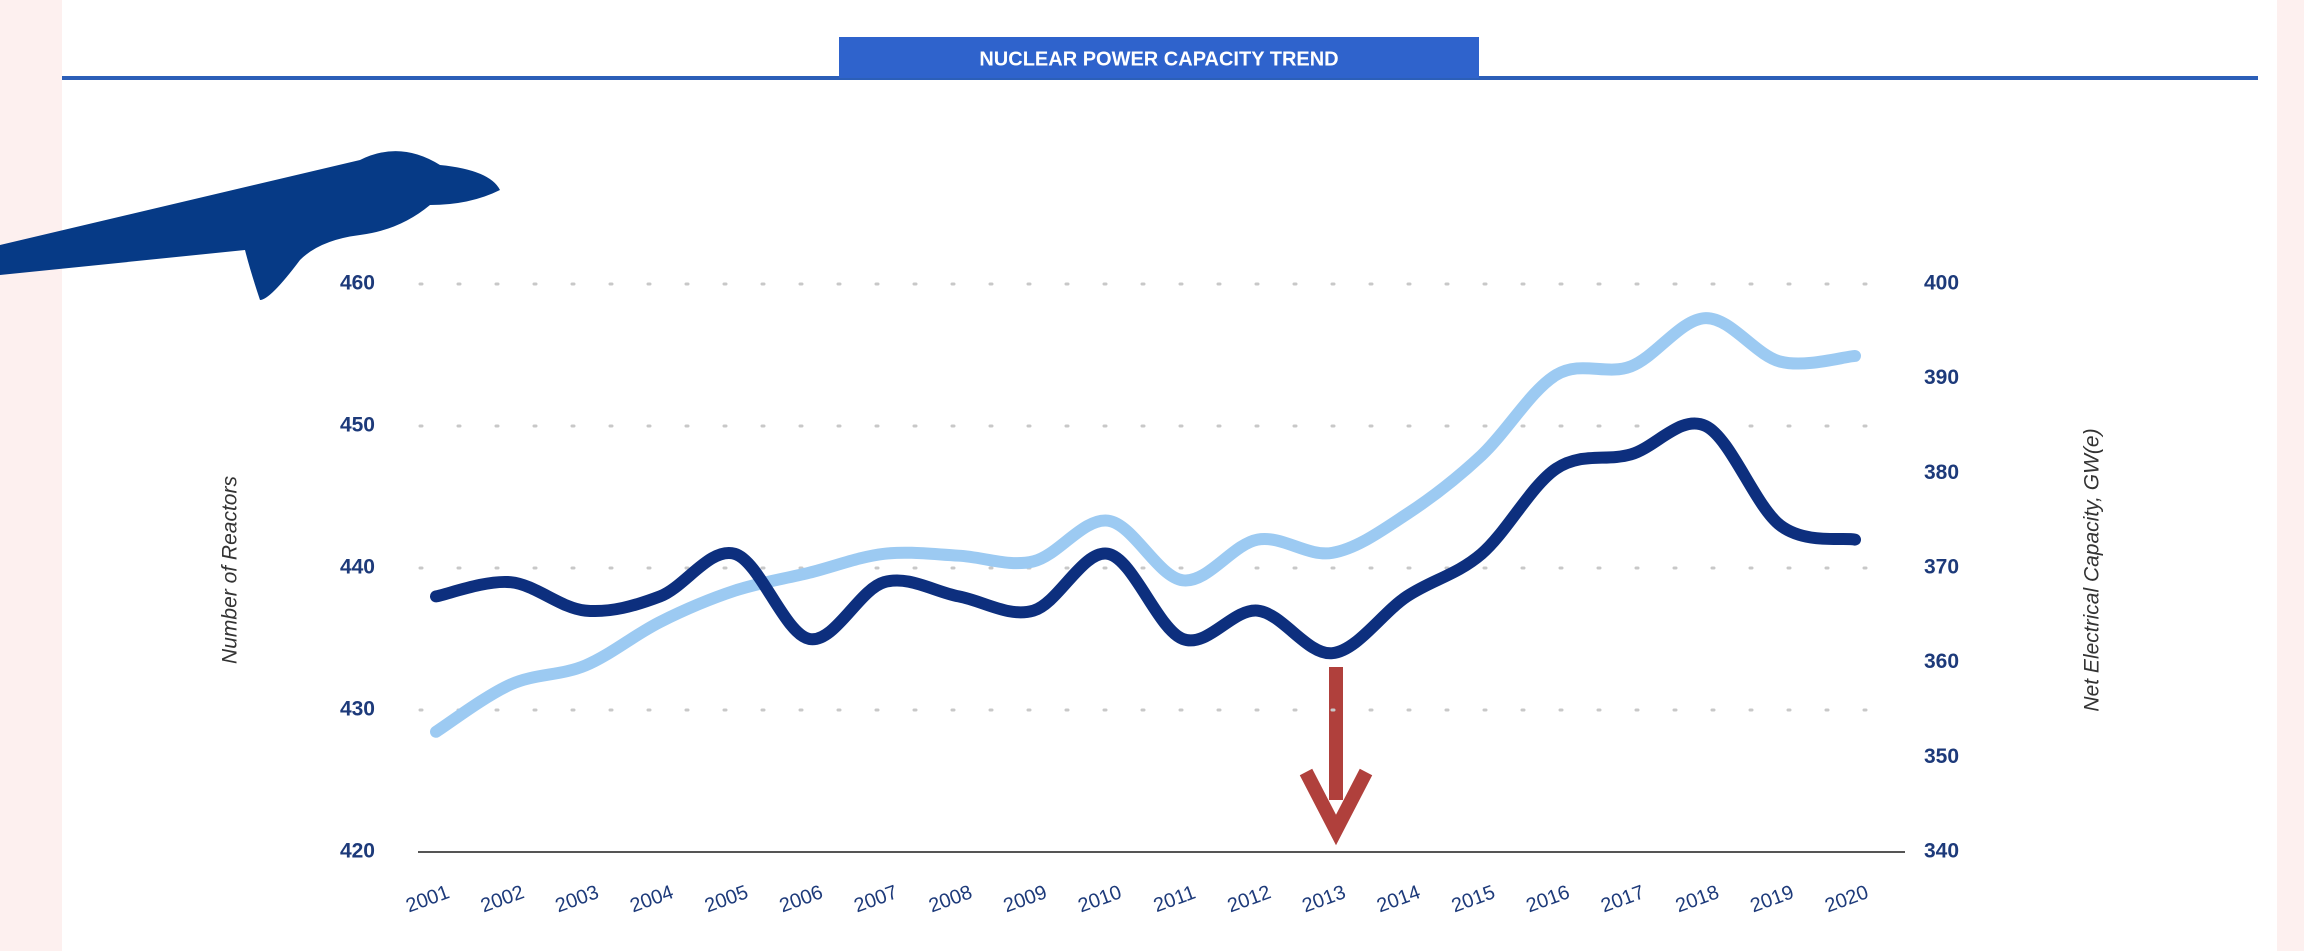 This screenshot has width=2304, height=951. What do you see at coordinates (1941, 567) in the screenshot?
I see `y2-tick-label: 370` at bounding box center [1941, 567].